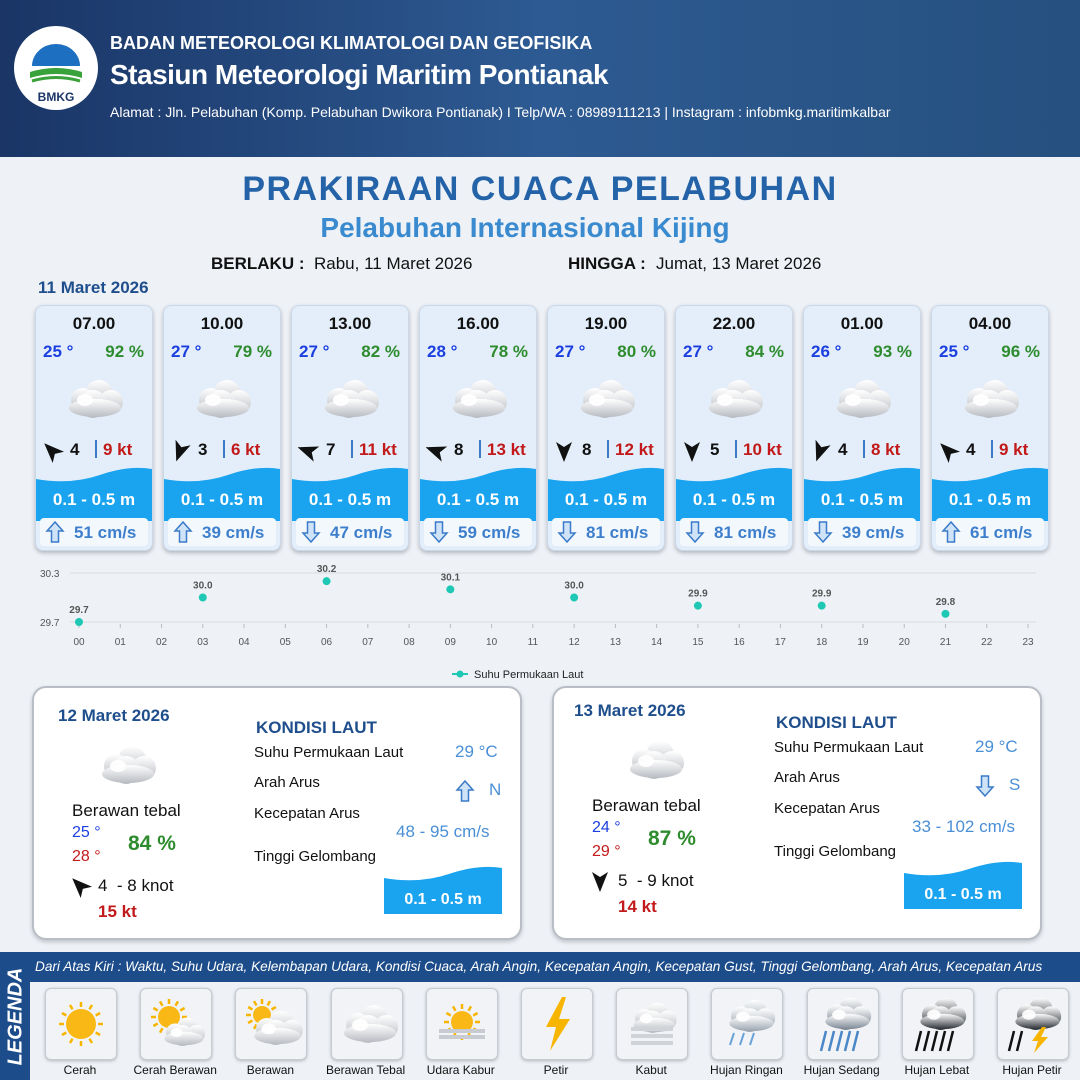 This screenshot has width=1080, height=1080. What do you see at coordinates (746, 1070) in the screenshot?
I see `legend-item-label: Hujan Ringan` at bounding box center [746, 1070].